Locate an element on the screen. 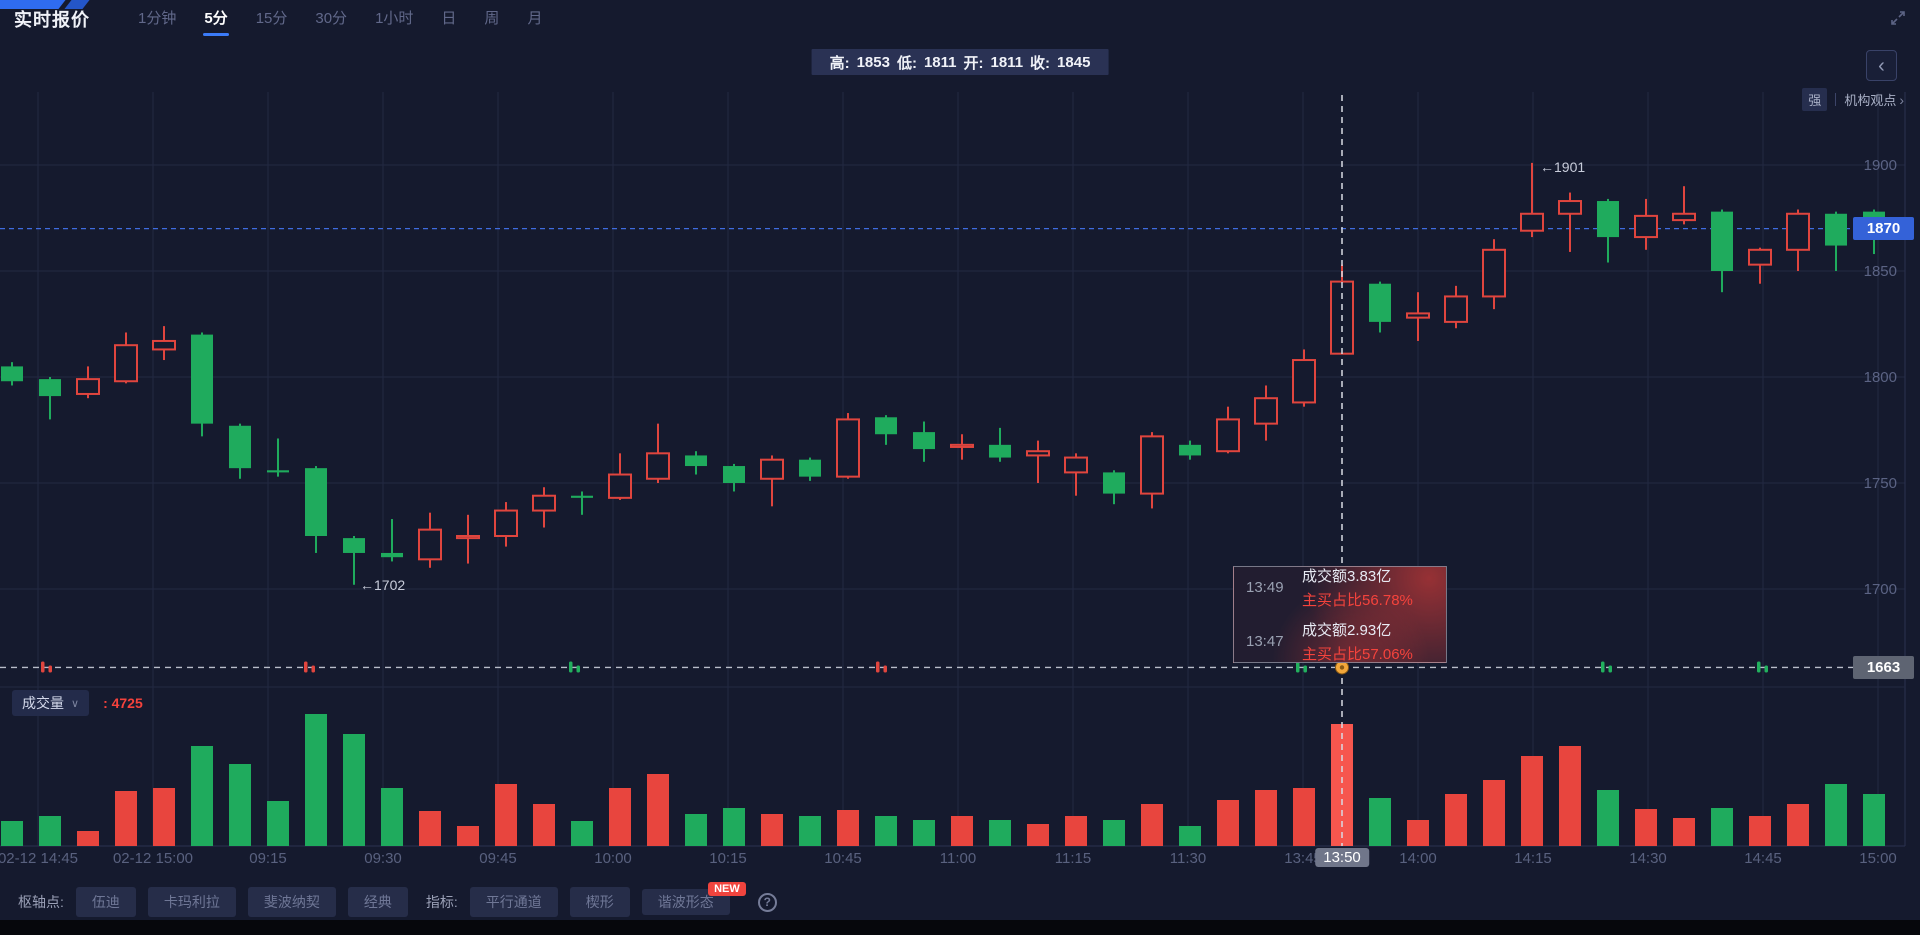 The image size is (1920, 935). tab-day: 日 is located at coordinates (449, 18).